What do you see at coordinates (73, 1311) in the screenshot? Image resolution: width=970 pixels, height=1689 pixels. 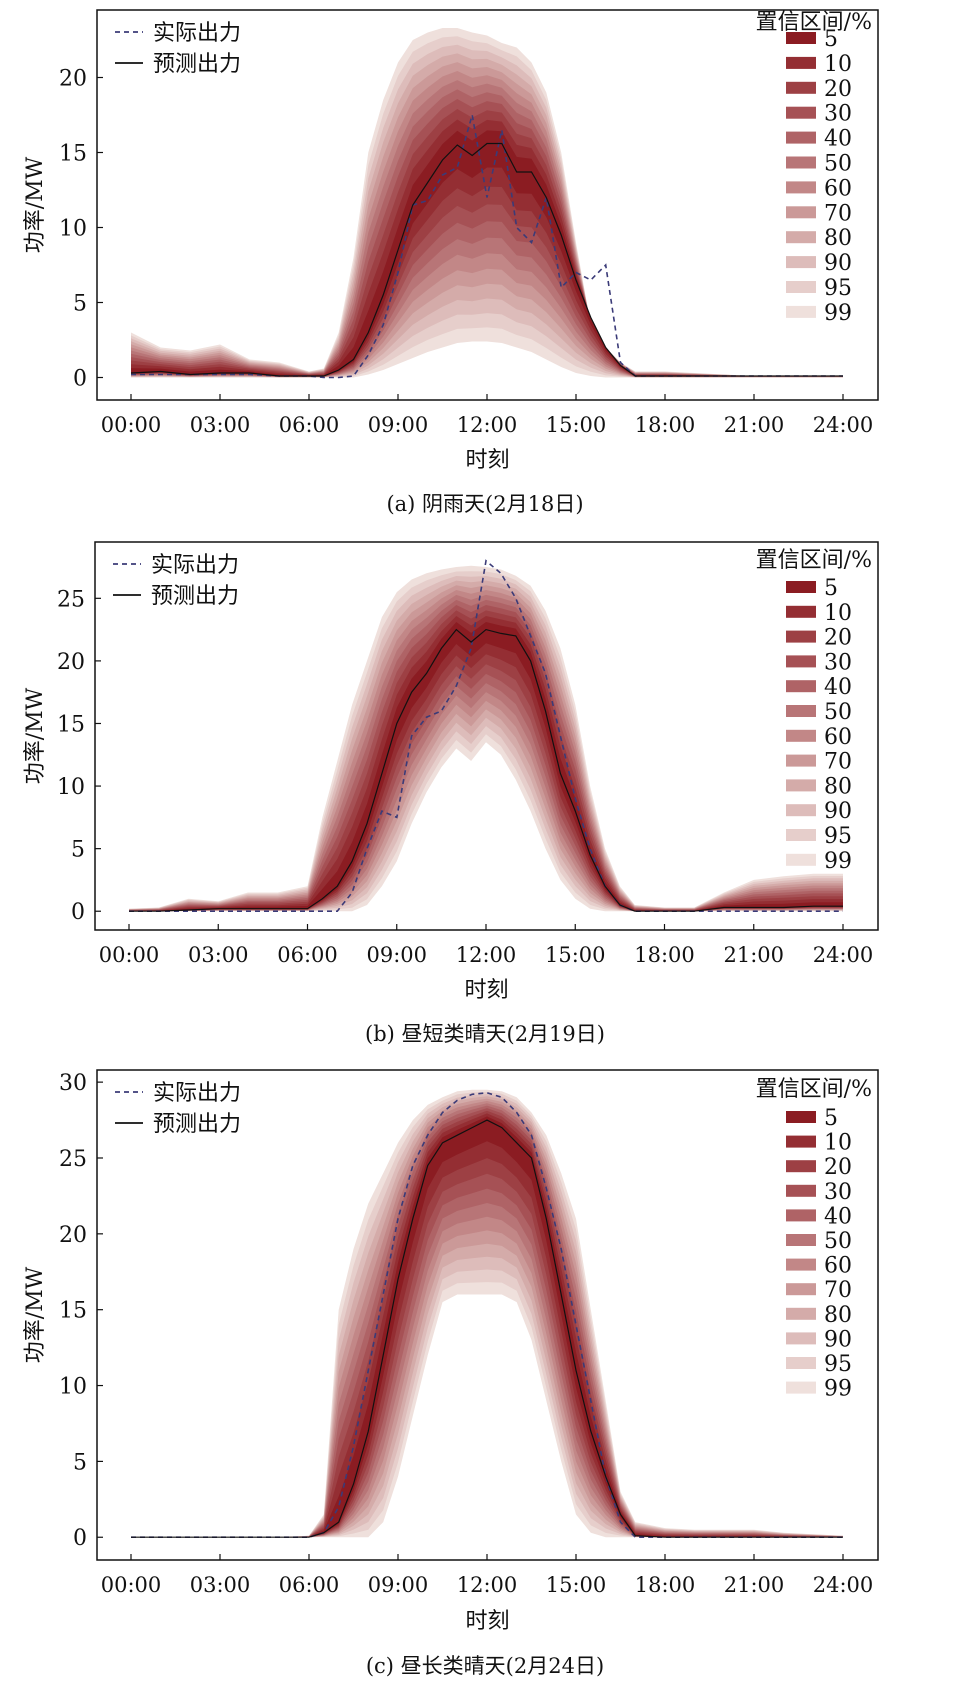 I see `y-tick-label-c: 15` at bounding box center [73, 1311].